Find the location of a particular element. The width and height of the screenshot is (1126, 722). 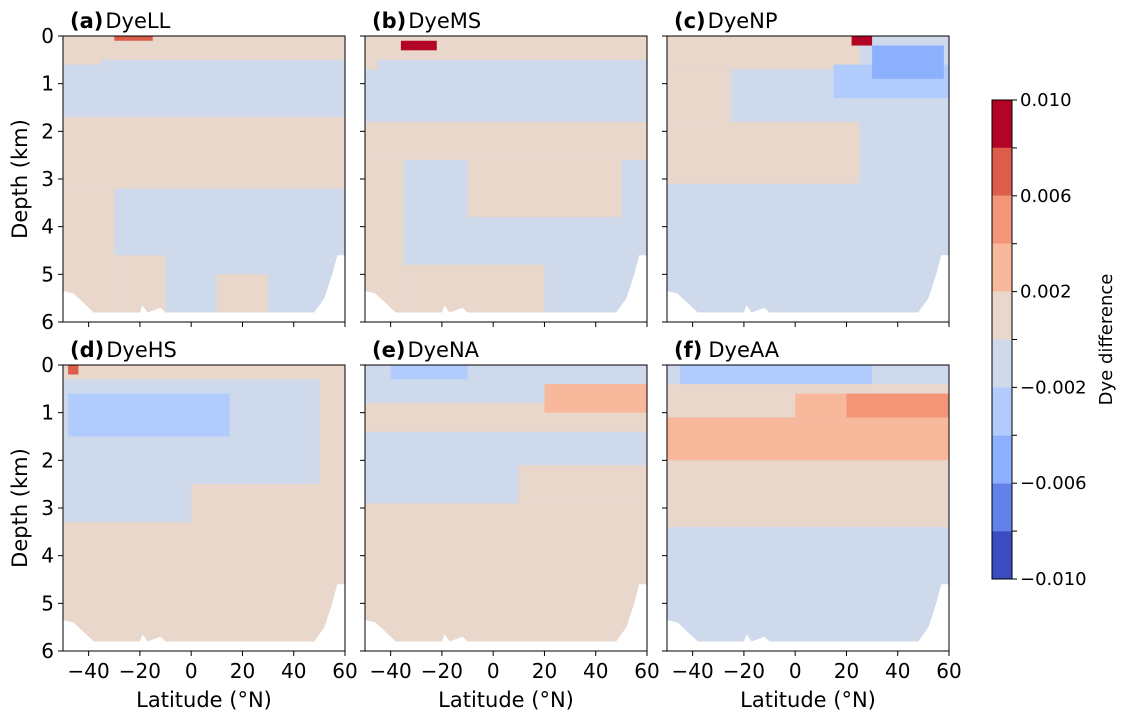

colorbar-tick-label: 0.002 is located at coordinates (1046, 292).